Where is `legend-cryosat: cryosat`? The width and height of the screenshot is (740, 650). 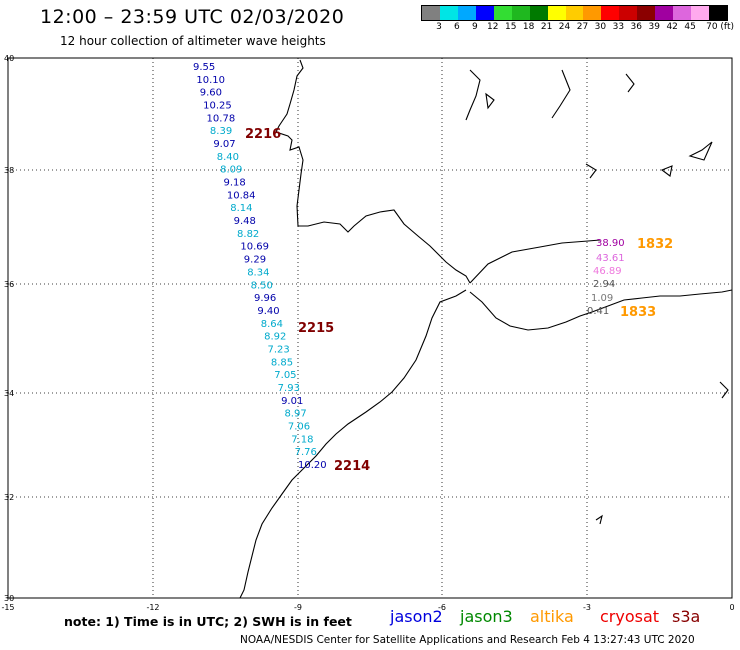
legend-cryosat: cryosat is located at coordinates (630, 616).